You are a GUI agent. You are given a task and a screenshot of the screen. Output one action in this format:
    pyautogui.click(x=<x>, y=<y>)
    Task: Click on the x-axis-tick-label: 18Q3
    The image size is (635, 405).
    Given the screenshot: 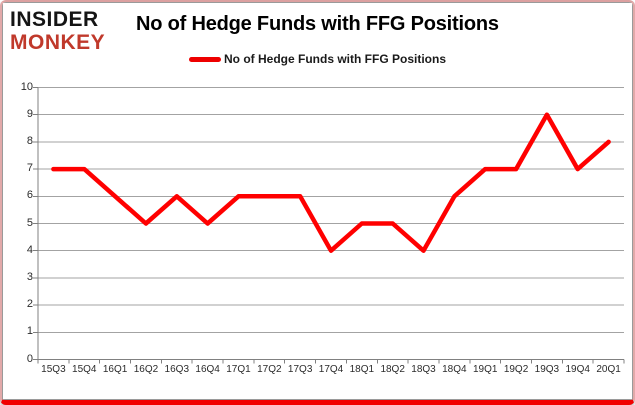 What is the action you would take?
    pyautogui.click(x=423, y=369)
    